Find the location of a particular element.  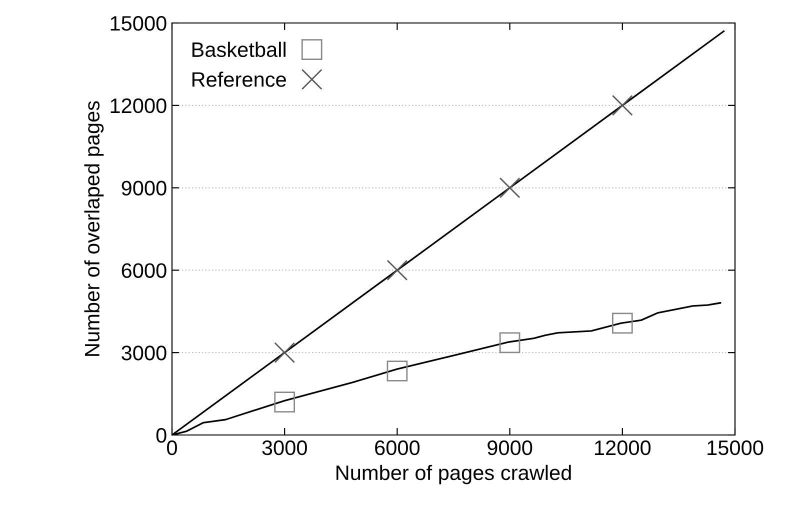

x-tick-label: 12000 is located at coordinates (623, 448).